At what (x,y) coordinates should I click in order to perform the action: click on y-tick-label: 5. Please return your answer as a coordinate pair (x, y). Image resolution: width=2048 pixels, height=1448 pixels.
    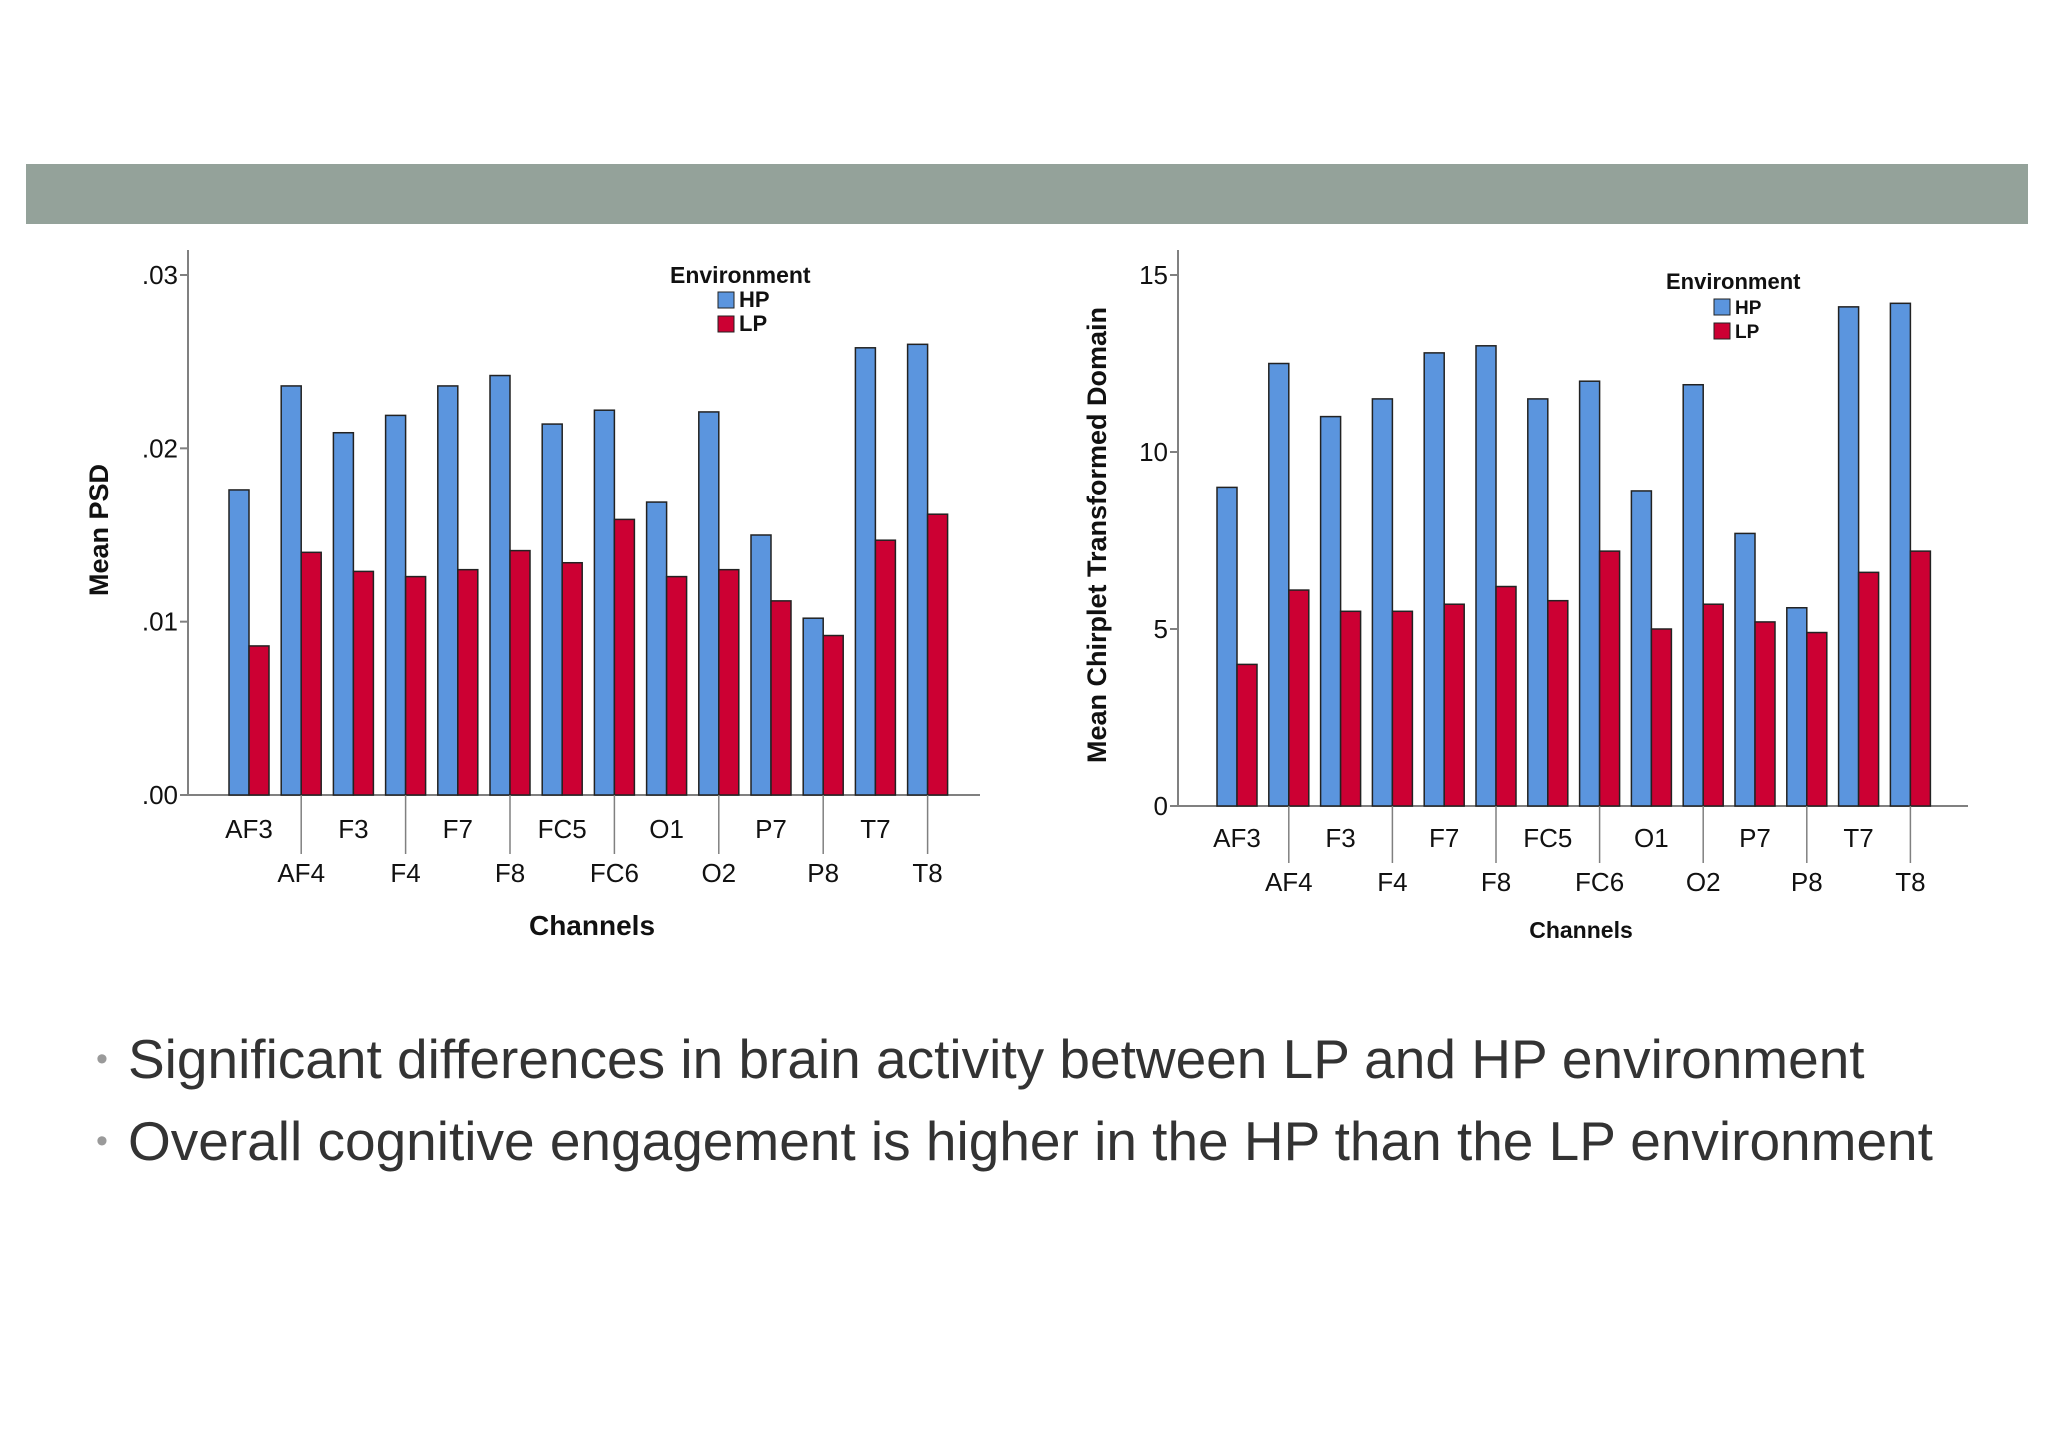
    Looking at the image, I should click on (1161, 629).